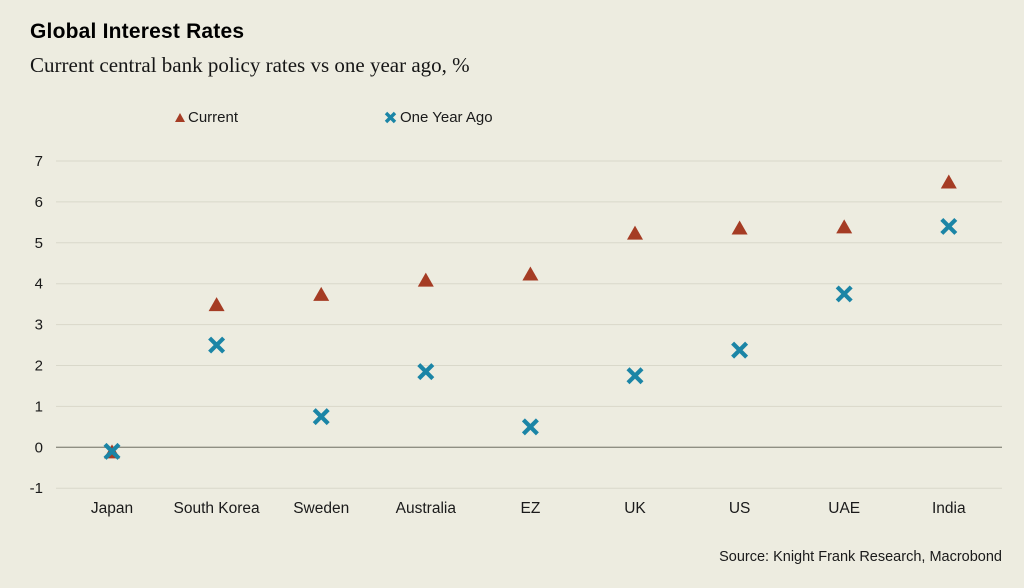  I want to click on legend-label-current: Current, so click(213, 117).